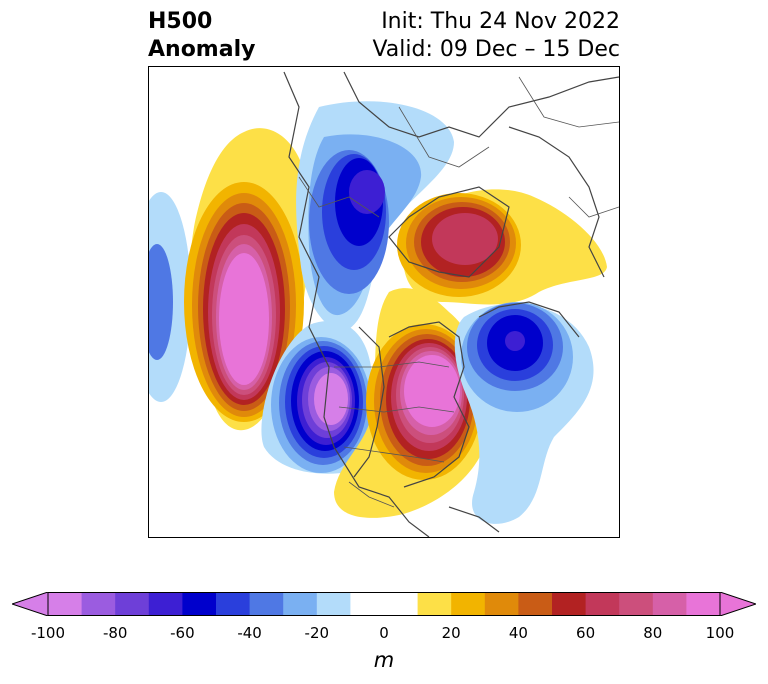  I want to click on colorbar, so click(384, 604).